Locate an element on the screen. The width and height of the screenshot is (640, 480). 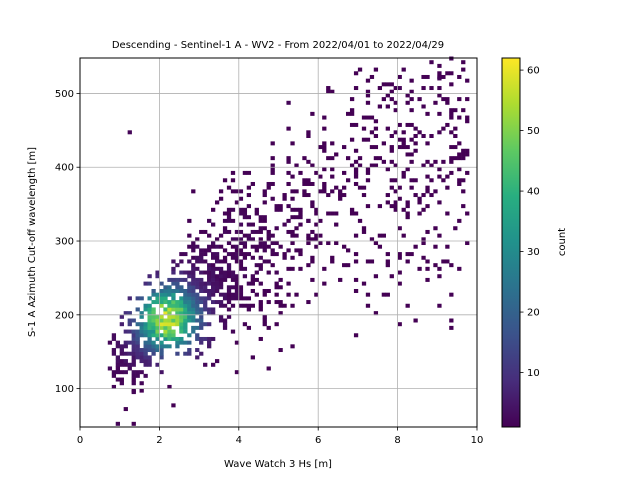
x-tick-label: 2 is located at coordinates (159, 440).